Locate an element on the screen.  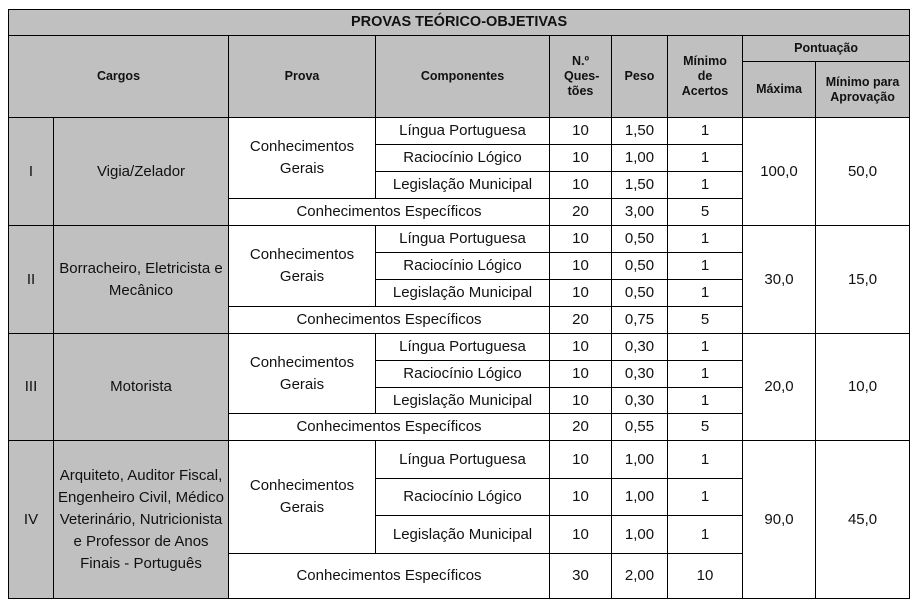
pontuacao-maxima: 100,0 is located at coordinates (779, 171).